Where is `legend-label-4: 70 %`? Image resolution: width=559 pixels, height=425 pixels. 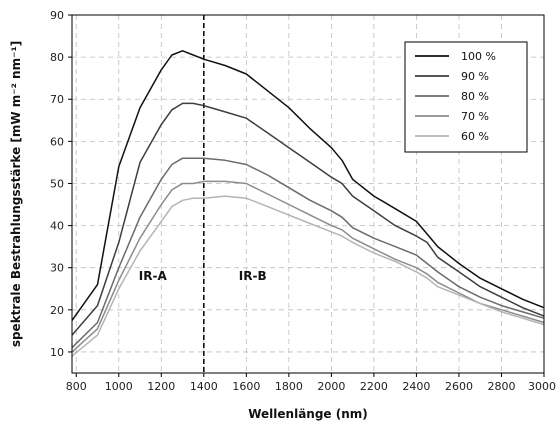 legend-label-4: 70 % is located at coordinates (475, 116).